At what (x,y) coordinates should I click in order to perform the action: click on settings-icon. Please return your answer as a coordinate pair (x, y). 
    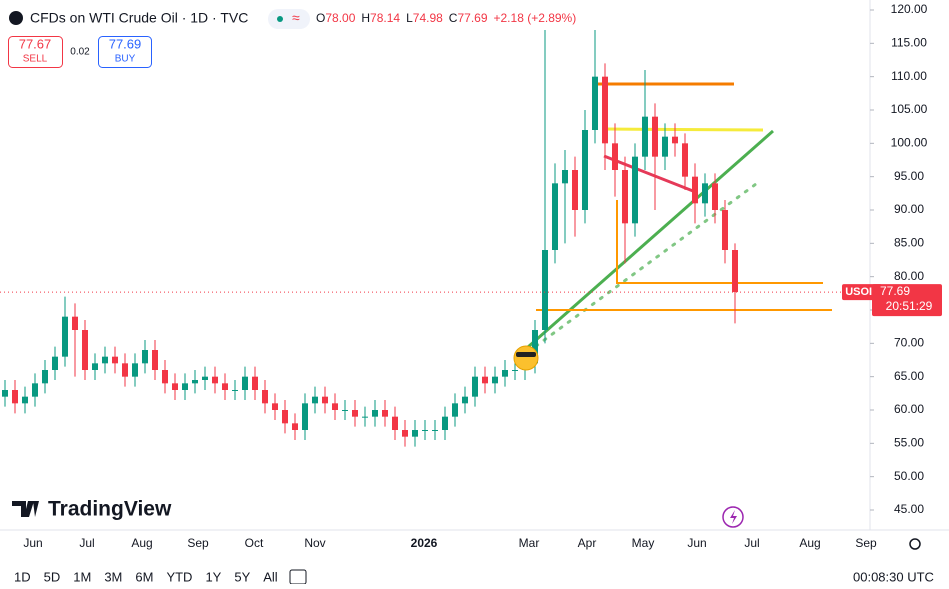
    Looking at the image, I should click on (915, 544).